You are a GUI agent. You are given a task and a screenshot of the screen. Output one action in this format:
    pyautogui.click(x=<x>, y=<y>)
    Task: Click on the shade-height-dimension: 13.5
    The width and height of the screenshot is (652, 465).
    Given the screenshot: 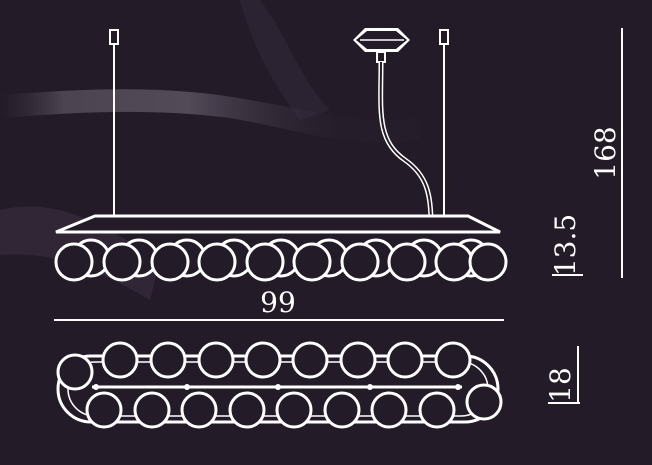 What is the action you would take?
    pyautogui.click(x=566, y=245)
    